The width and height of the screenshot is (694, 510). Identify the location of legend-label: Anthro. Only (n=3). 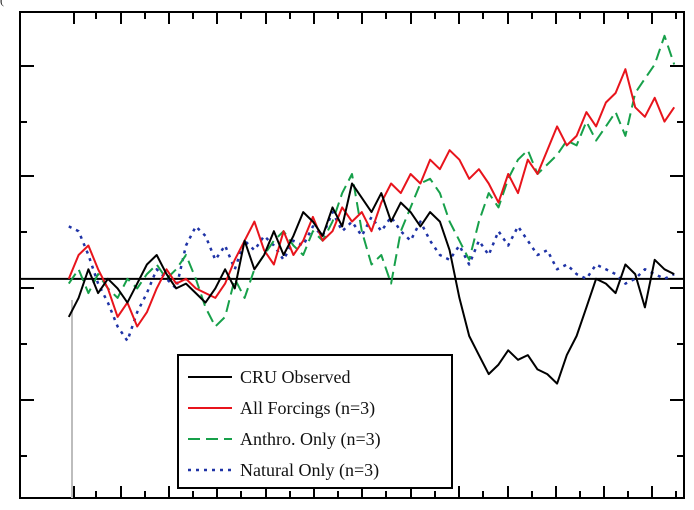
(310, 439).